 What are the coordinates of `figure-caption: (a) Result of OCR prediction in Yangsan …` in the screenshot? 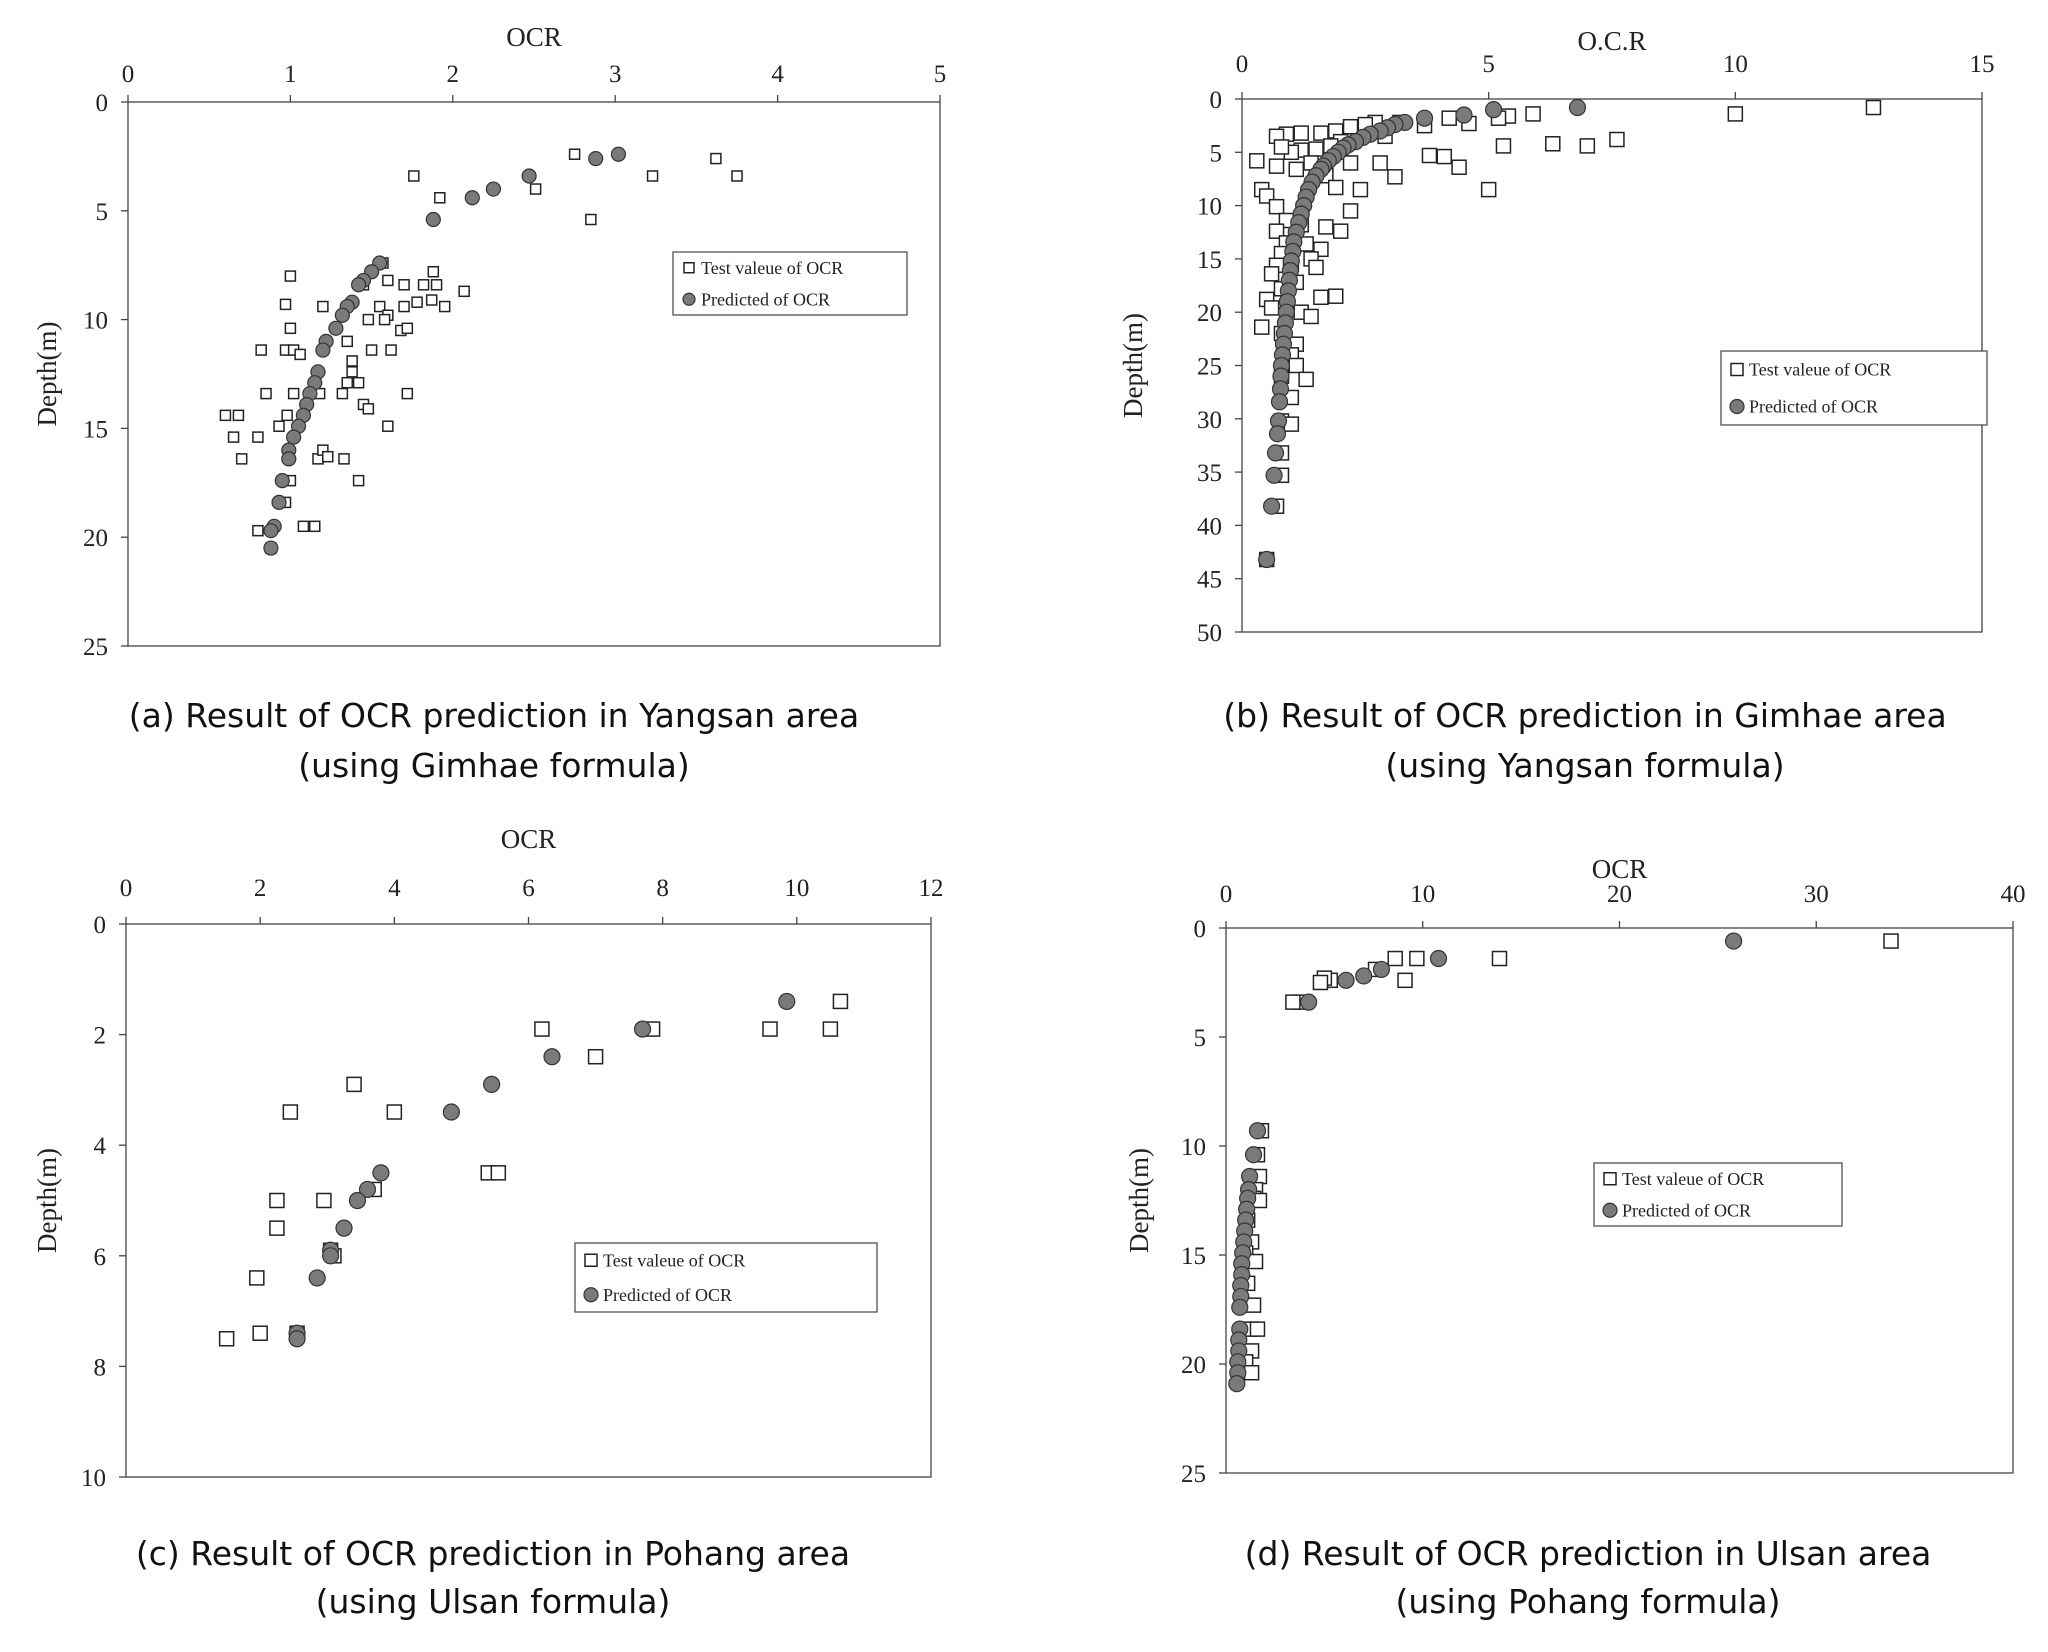 It's located at (494, 715).